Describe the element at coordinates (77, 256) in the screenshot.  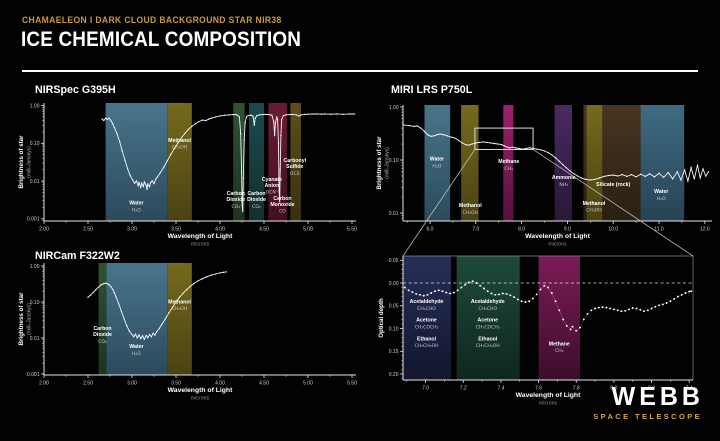
I see `nircam-panel-title: NIRCam F322W2` at that location.